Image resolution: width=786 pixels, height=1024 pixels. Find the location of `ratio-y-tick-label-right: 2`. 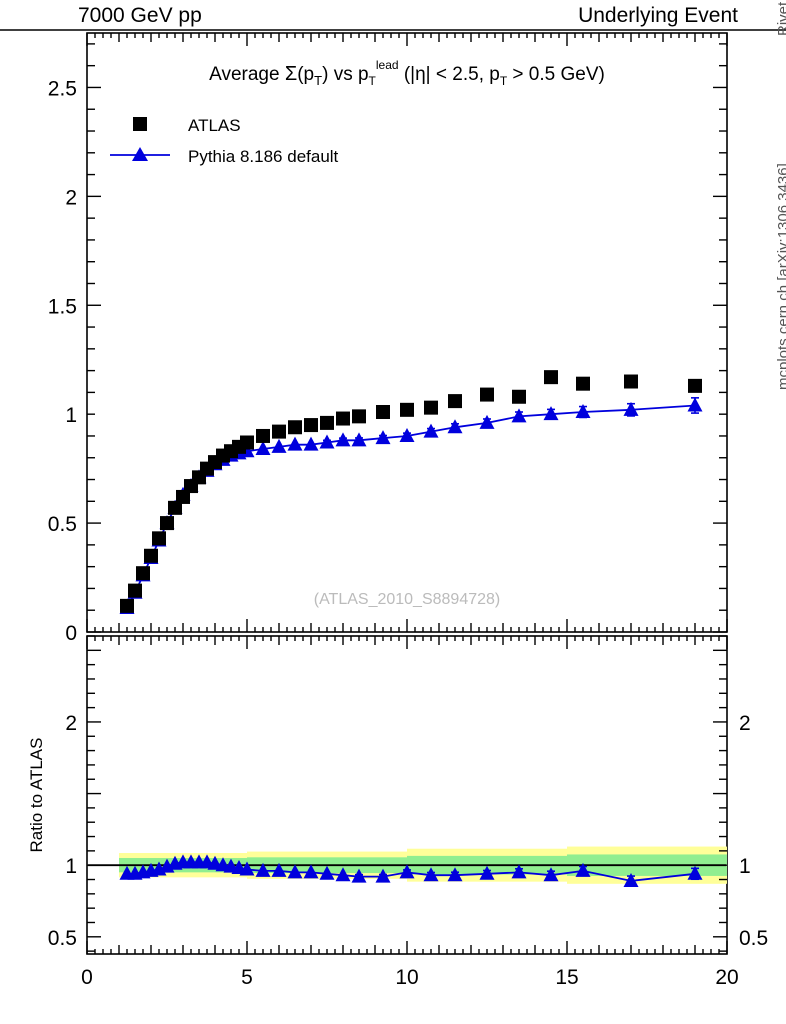

ratio-y-tick-label-right: 2 is located at coordinates (745, 723).